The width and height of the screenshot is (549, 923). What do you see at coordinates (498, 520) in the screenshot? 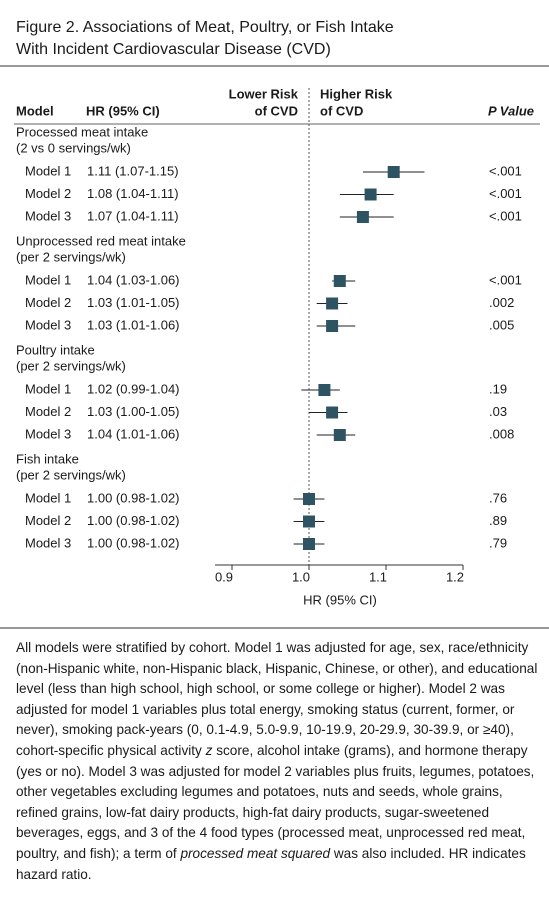
I see `p-value: .89` at bounding box center [498, 520].